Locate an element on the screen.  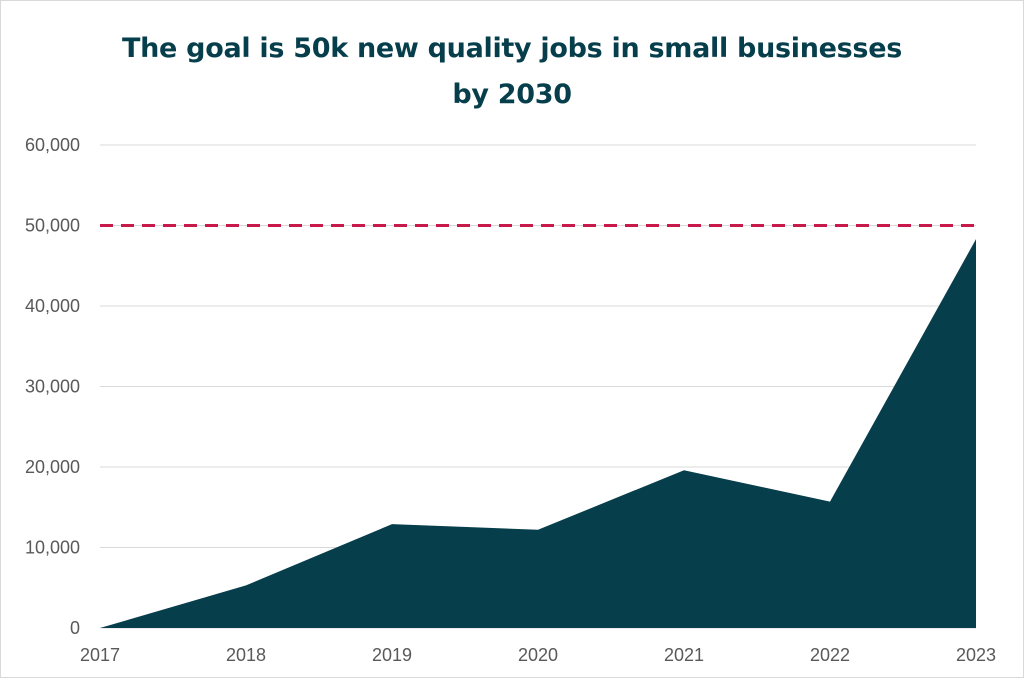
y-tick-label: 0 is located at coordinates (75, 628).